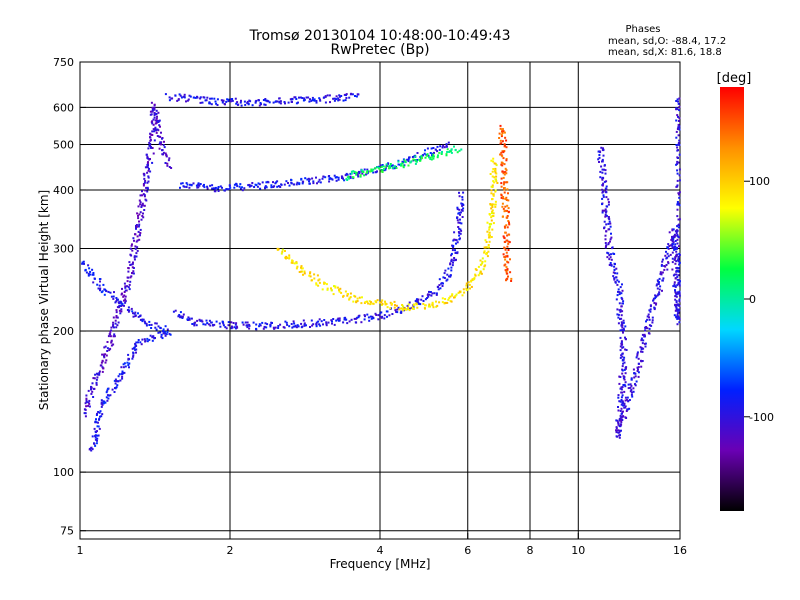 The height and width of the screenshot is (600, 800). What do you see at coordinates (665, 52) in the screenshot?
I see `stats-line-x: mean, sd,X: 81.6, 18.8` at bounding box center [665, 52].